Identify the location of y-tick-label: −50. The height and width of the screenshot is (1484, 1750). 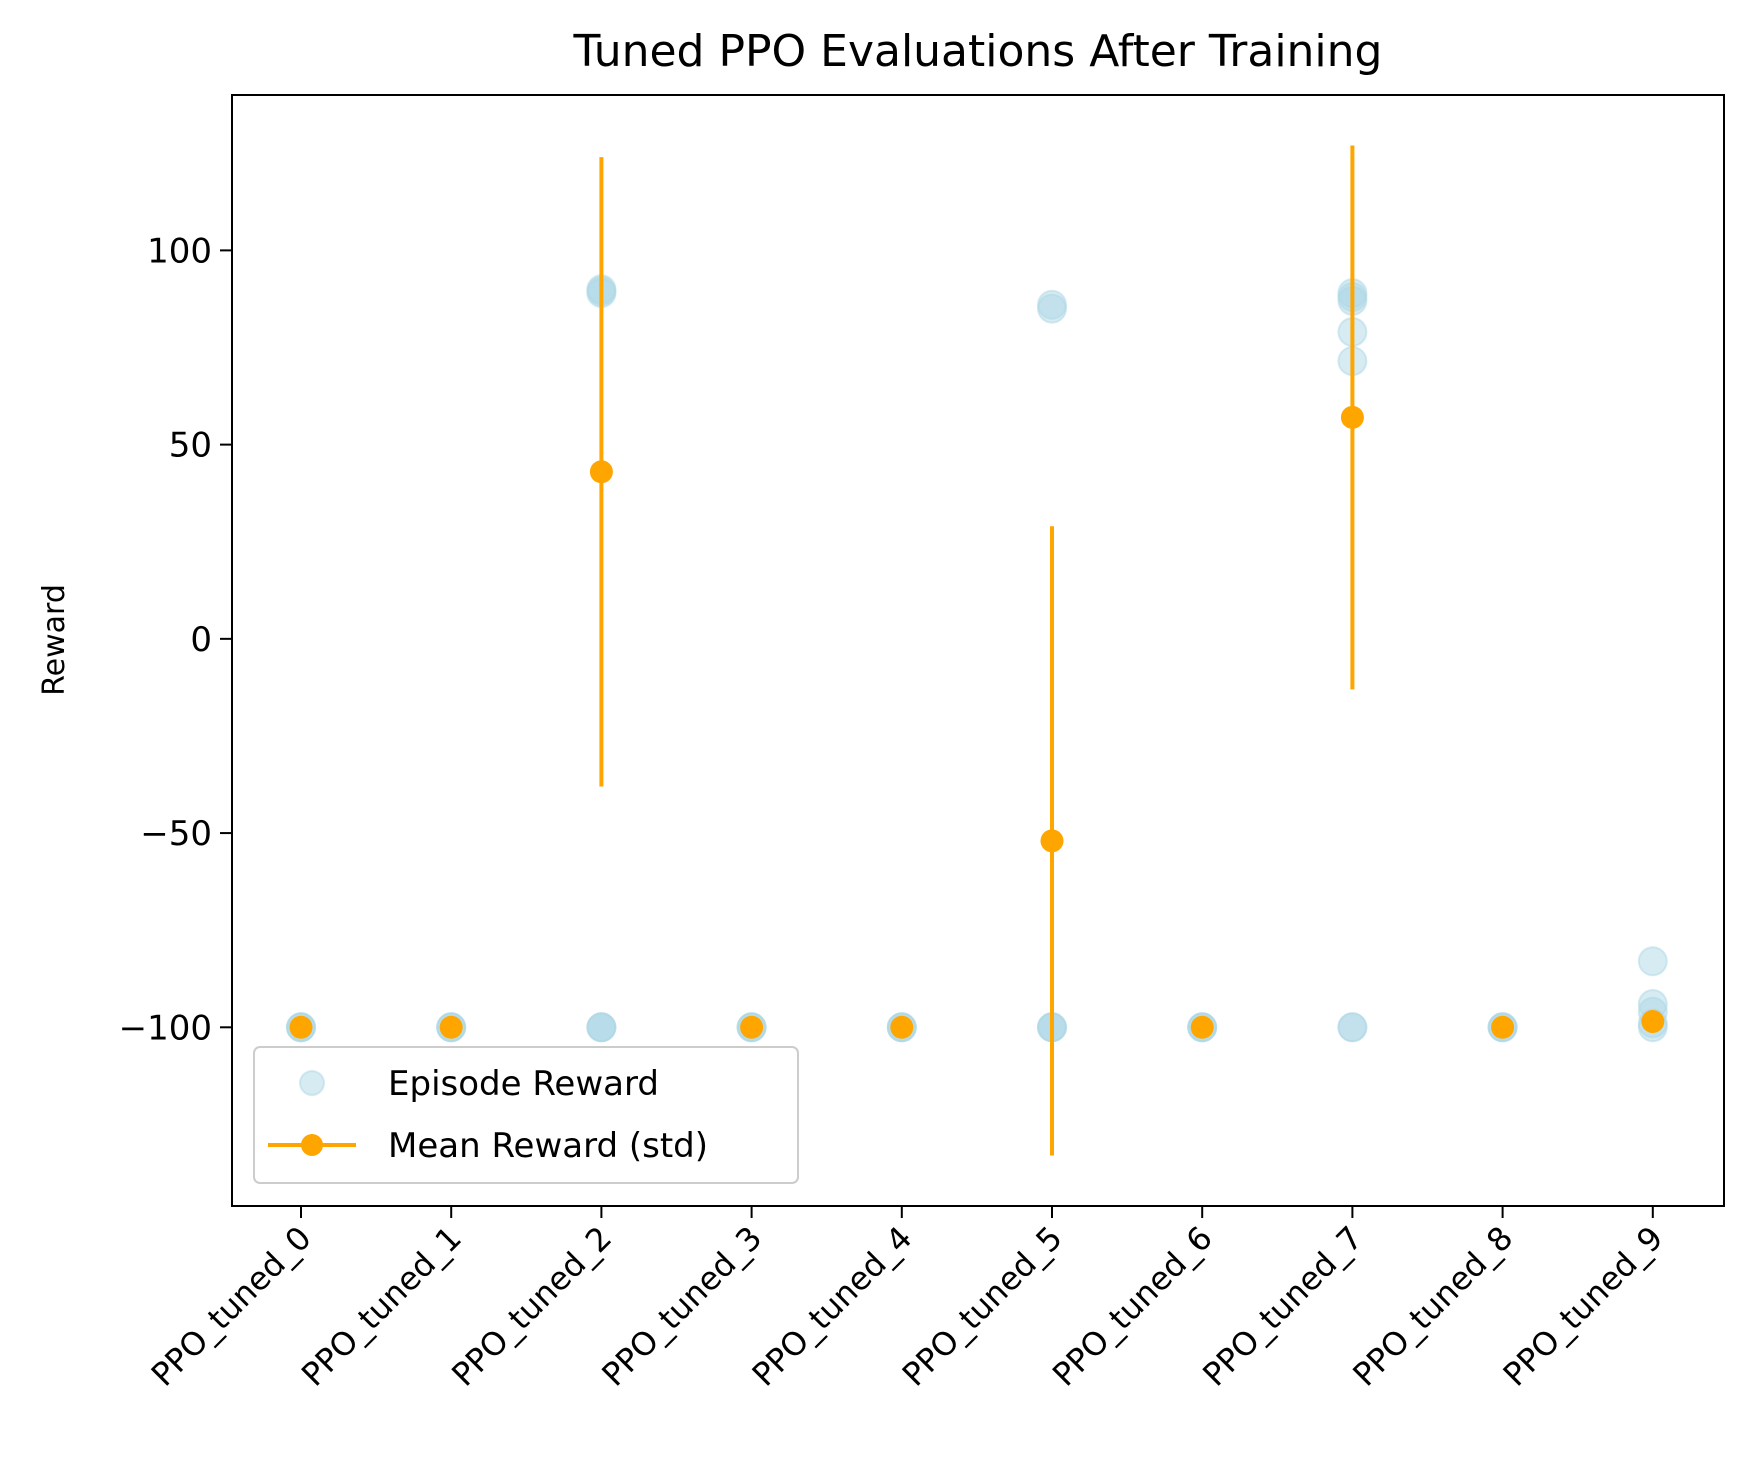
(176, 834).